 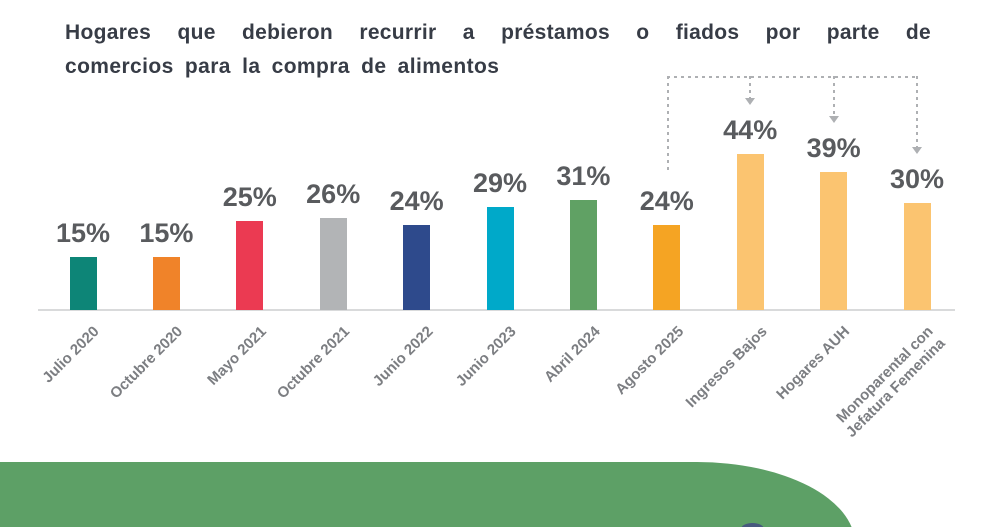 I want to click on title-word: que, so click(x=196, y=32).